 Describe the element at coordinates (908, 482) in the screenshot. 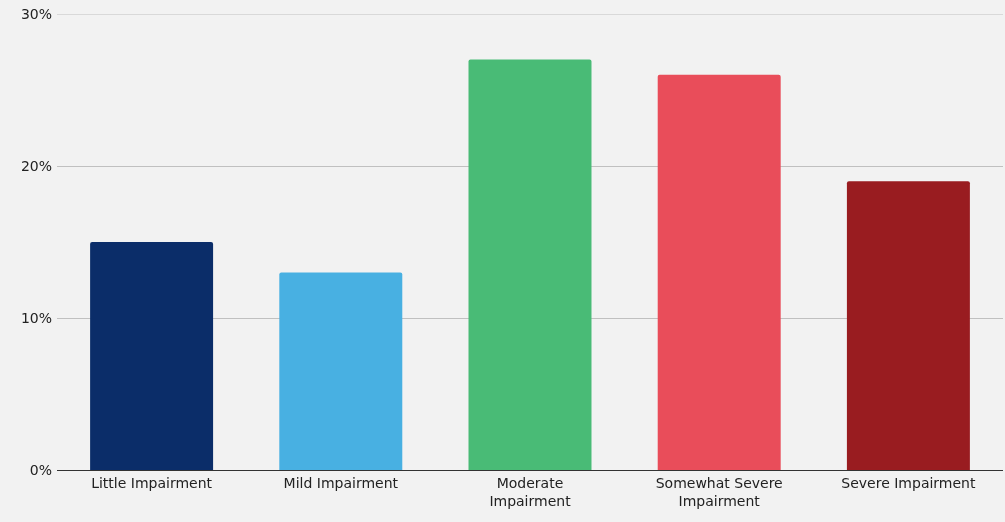

I see `x-tick-label: Severe Impairment` at that location.